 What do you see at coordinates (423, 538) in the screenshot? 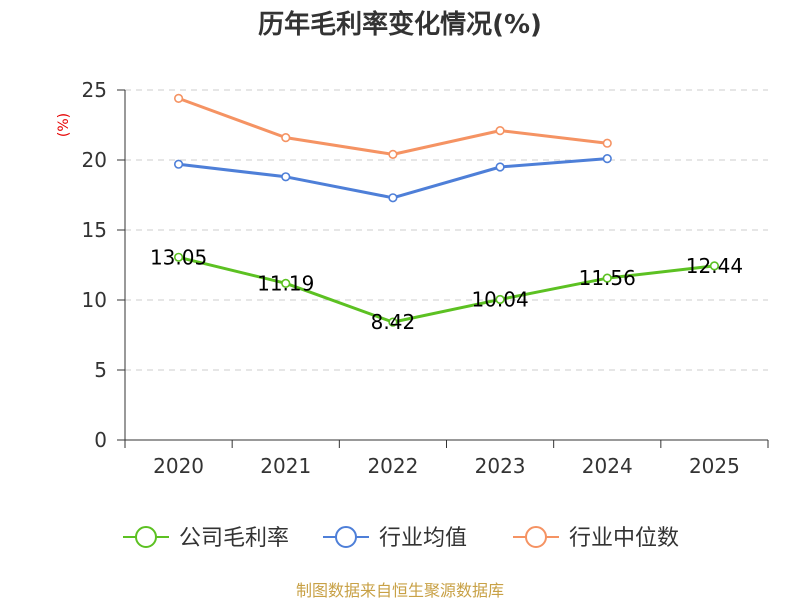
I see `legend-label: 行业均值` at bounding box center [423, 538].